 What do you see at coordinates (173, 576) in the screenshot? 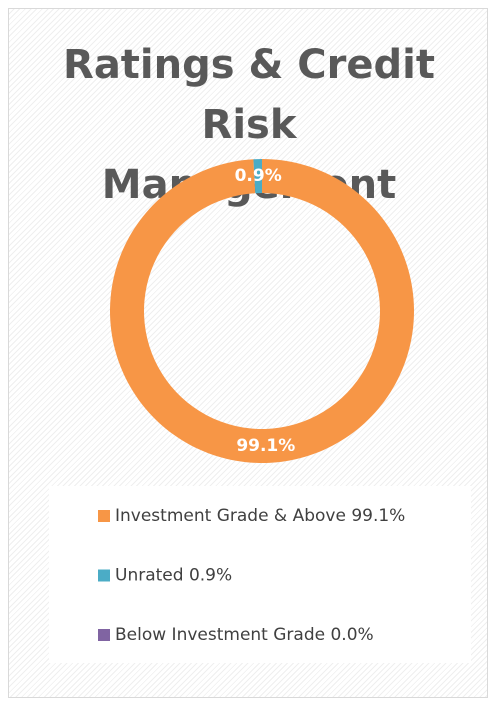
I see `legend-label: Unrated 0.9%` at bounding box center [173, 576].